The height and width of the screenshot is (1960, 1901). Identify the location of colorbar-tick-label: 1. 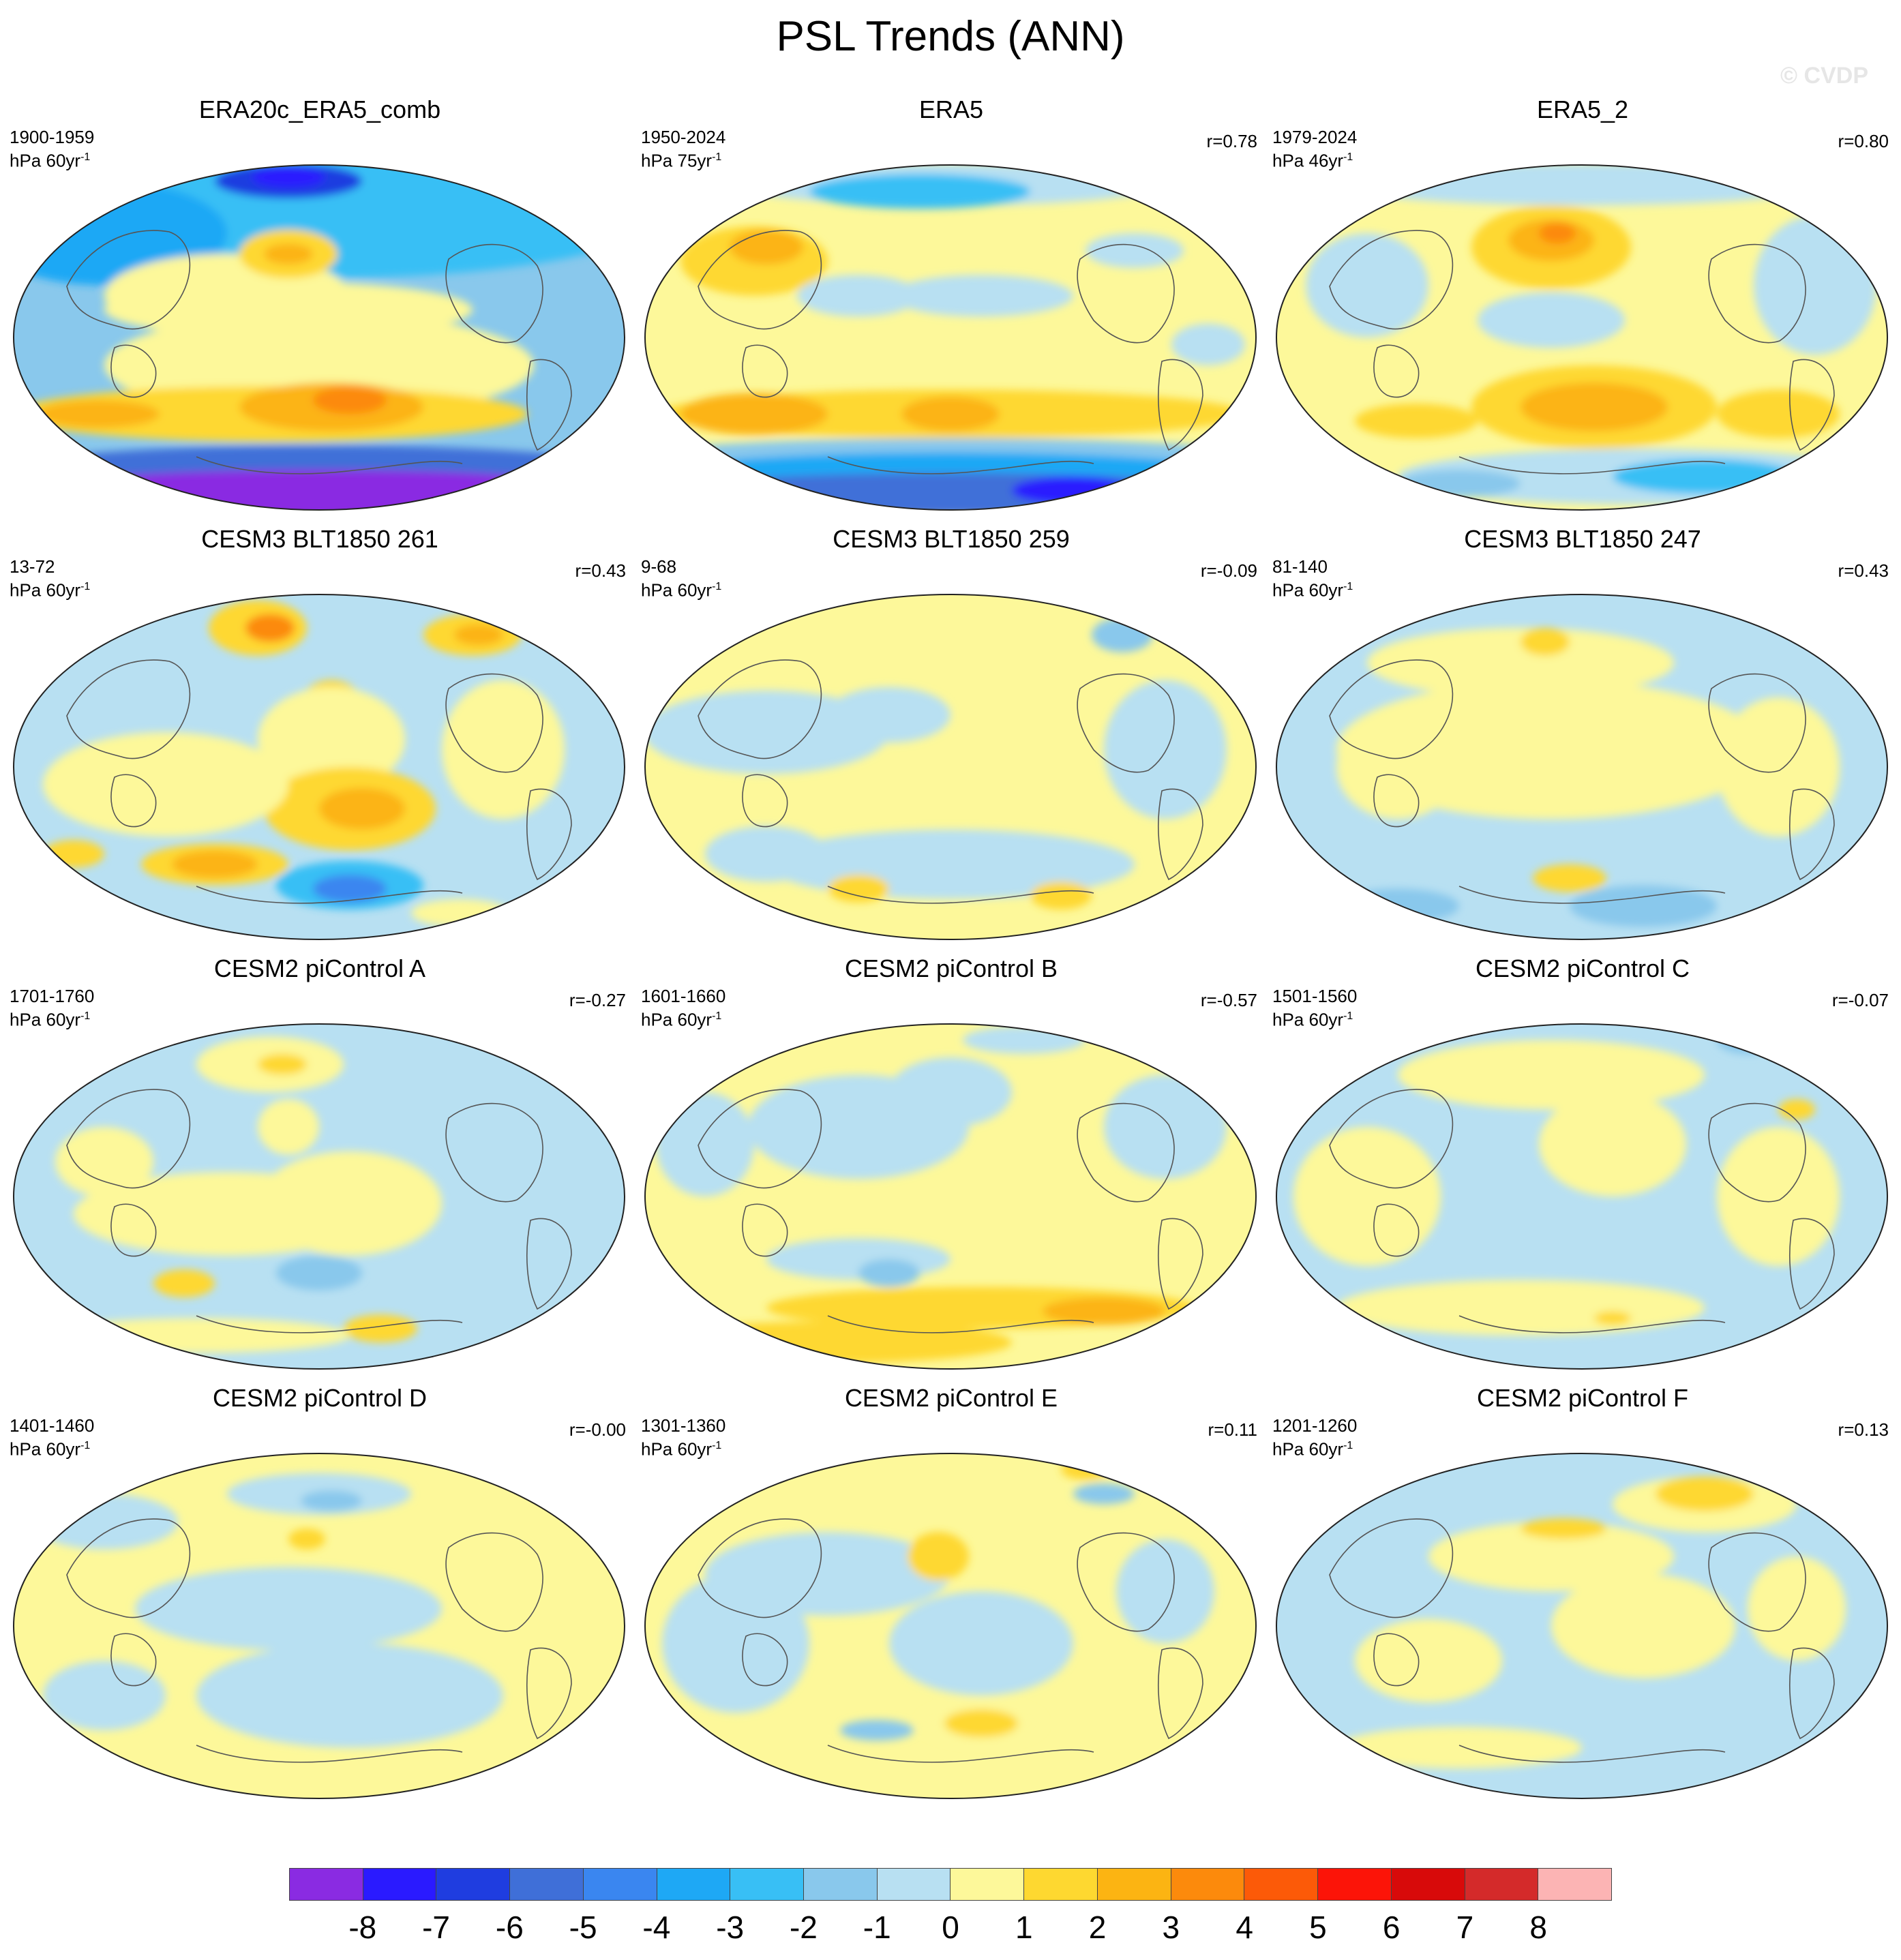
(1024, 1928).